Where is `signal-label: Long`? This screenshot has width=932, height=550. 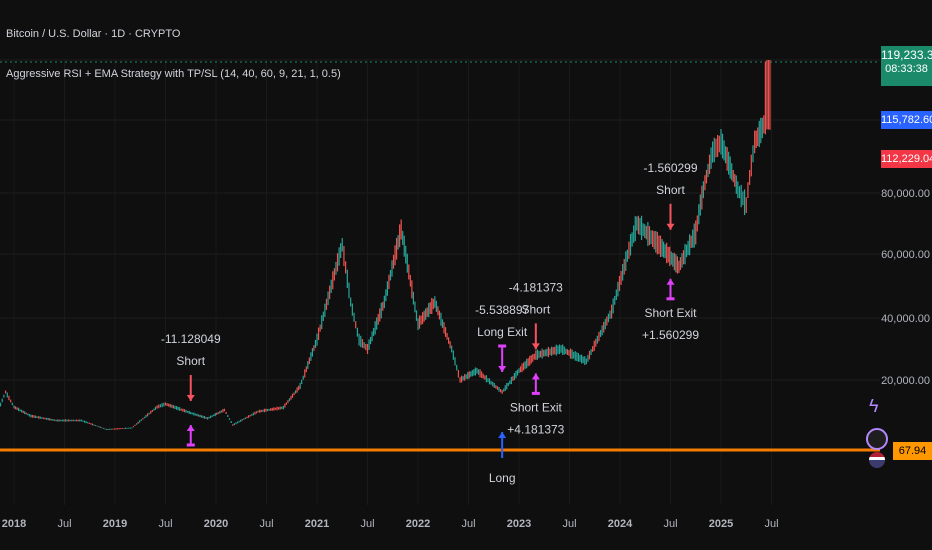 signal-label: Long is located at coordinates (502, 478).